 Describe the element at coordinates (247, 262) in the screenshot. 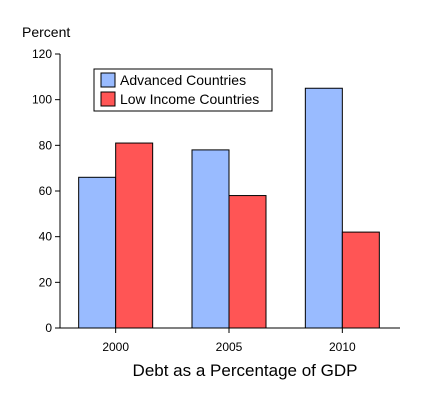

I see `bar-low-income-2005` at that location.